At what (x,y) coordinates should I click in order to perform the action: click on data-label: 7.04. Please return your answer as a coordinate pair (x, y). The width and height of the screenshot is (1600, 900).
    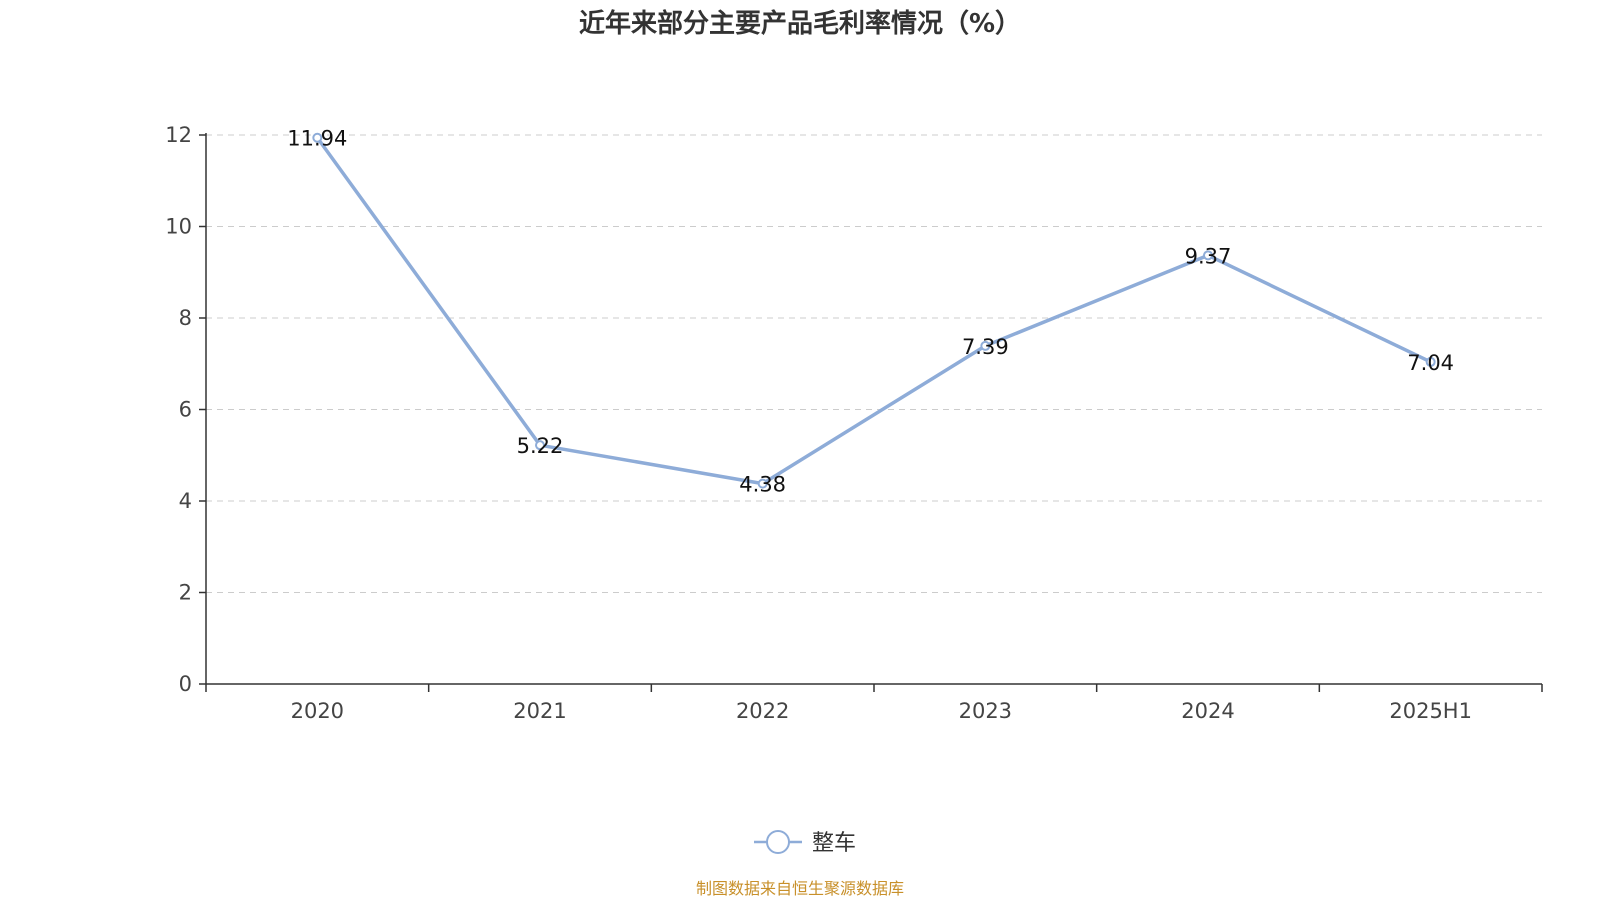
    Looking at the image, I should click on (1430, 363).